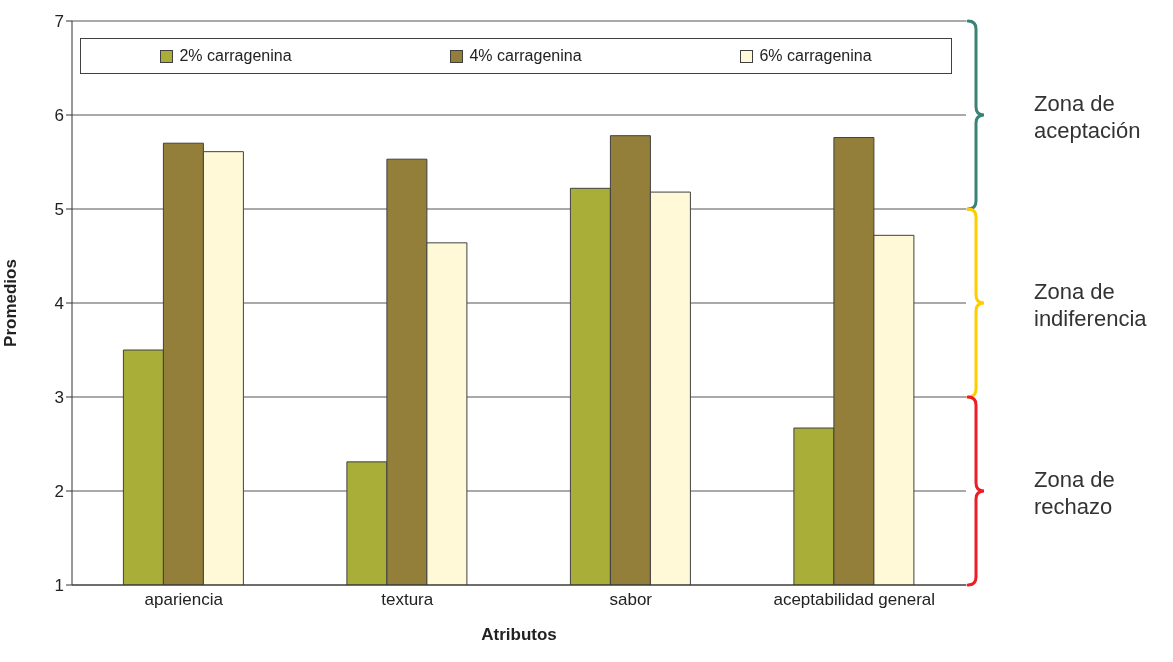 This screenshot has height=662, width=1173. Describe the element at coordinates (1074, 493) in the screenshot. I see `text: Zona de rechazo` at that location.